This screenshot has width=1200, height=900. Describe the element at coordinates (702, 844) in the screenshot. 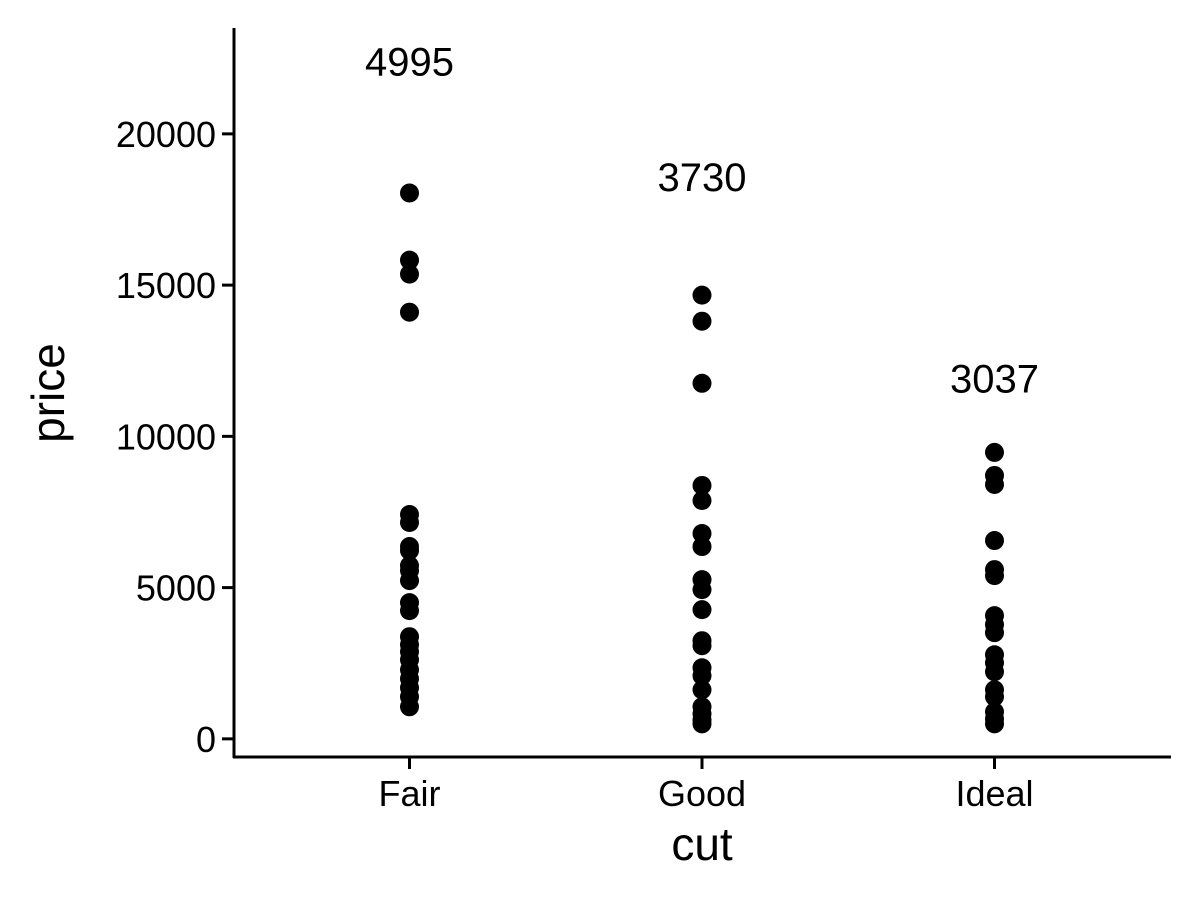

I see `x-axis-title: cut` at that location.